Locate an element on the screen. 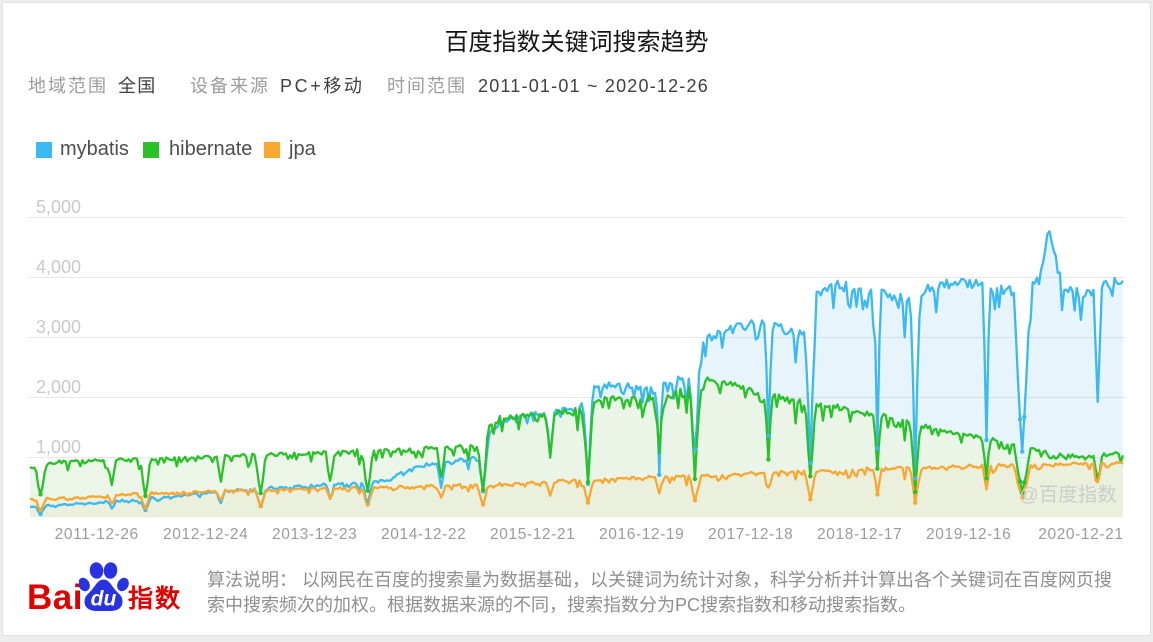 Image resolution: width=1153 pixels, height=642 pixels. svg-text: 2018-12-17 is located at coordinates (859, 534).